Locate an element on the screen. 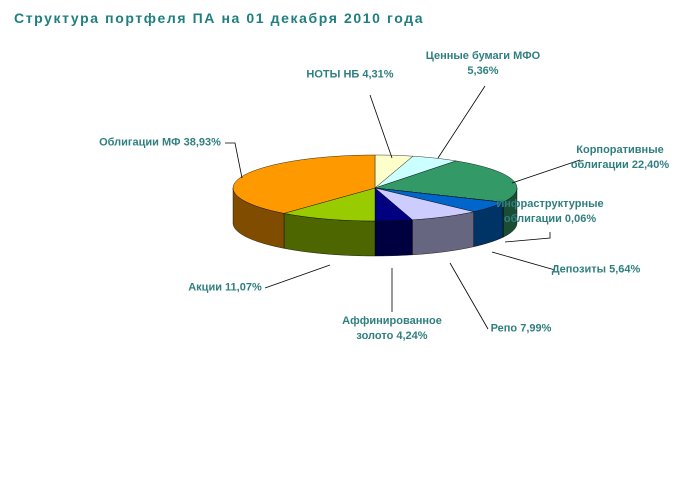 The image size is (692, 477). value-label: 22,40% is located at coordinates (650, 165).